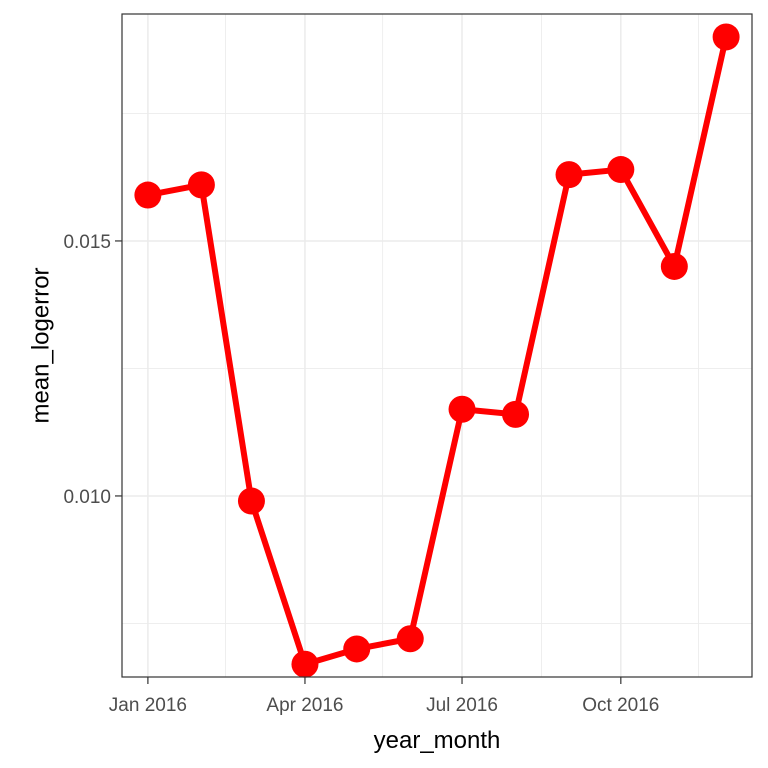 The width and height of the screenshot is (768, 768). What do you see at coordinates (40, 345) in the screenshot?
I see `y-axis-title: mean_logerror` at bounding box center [40, 345].